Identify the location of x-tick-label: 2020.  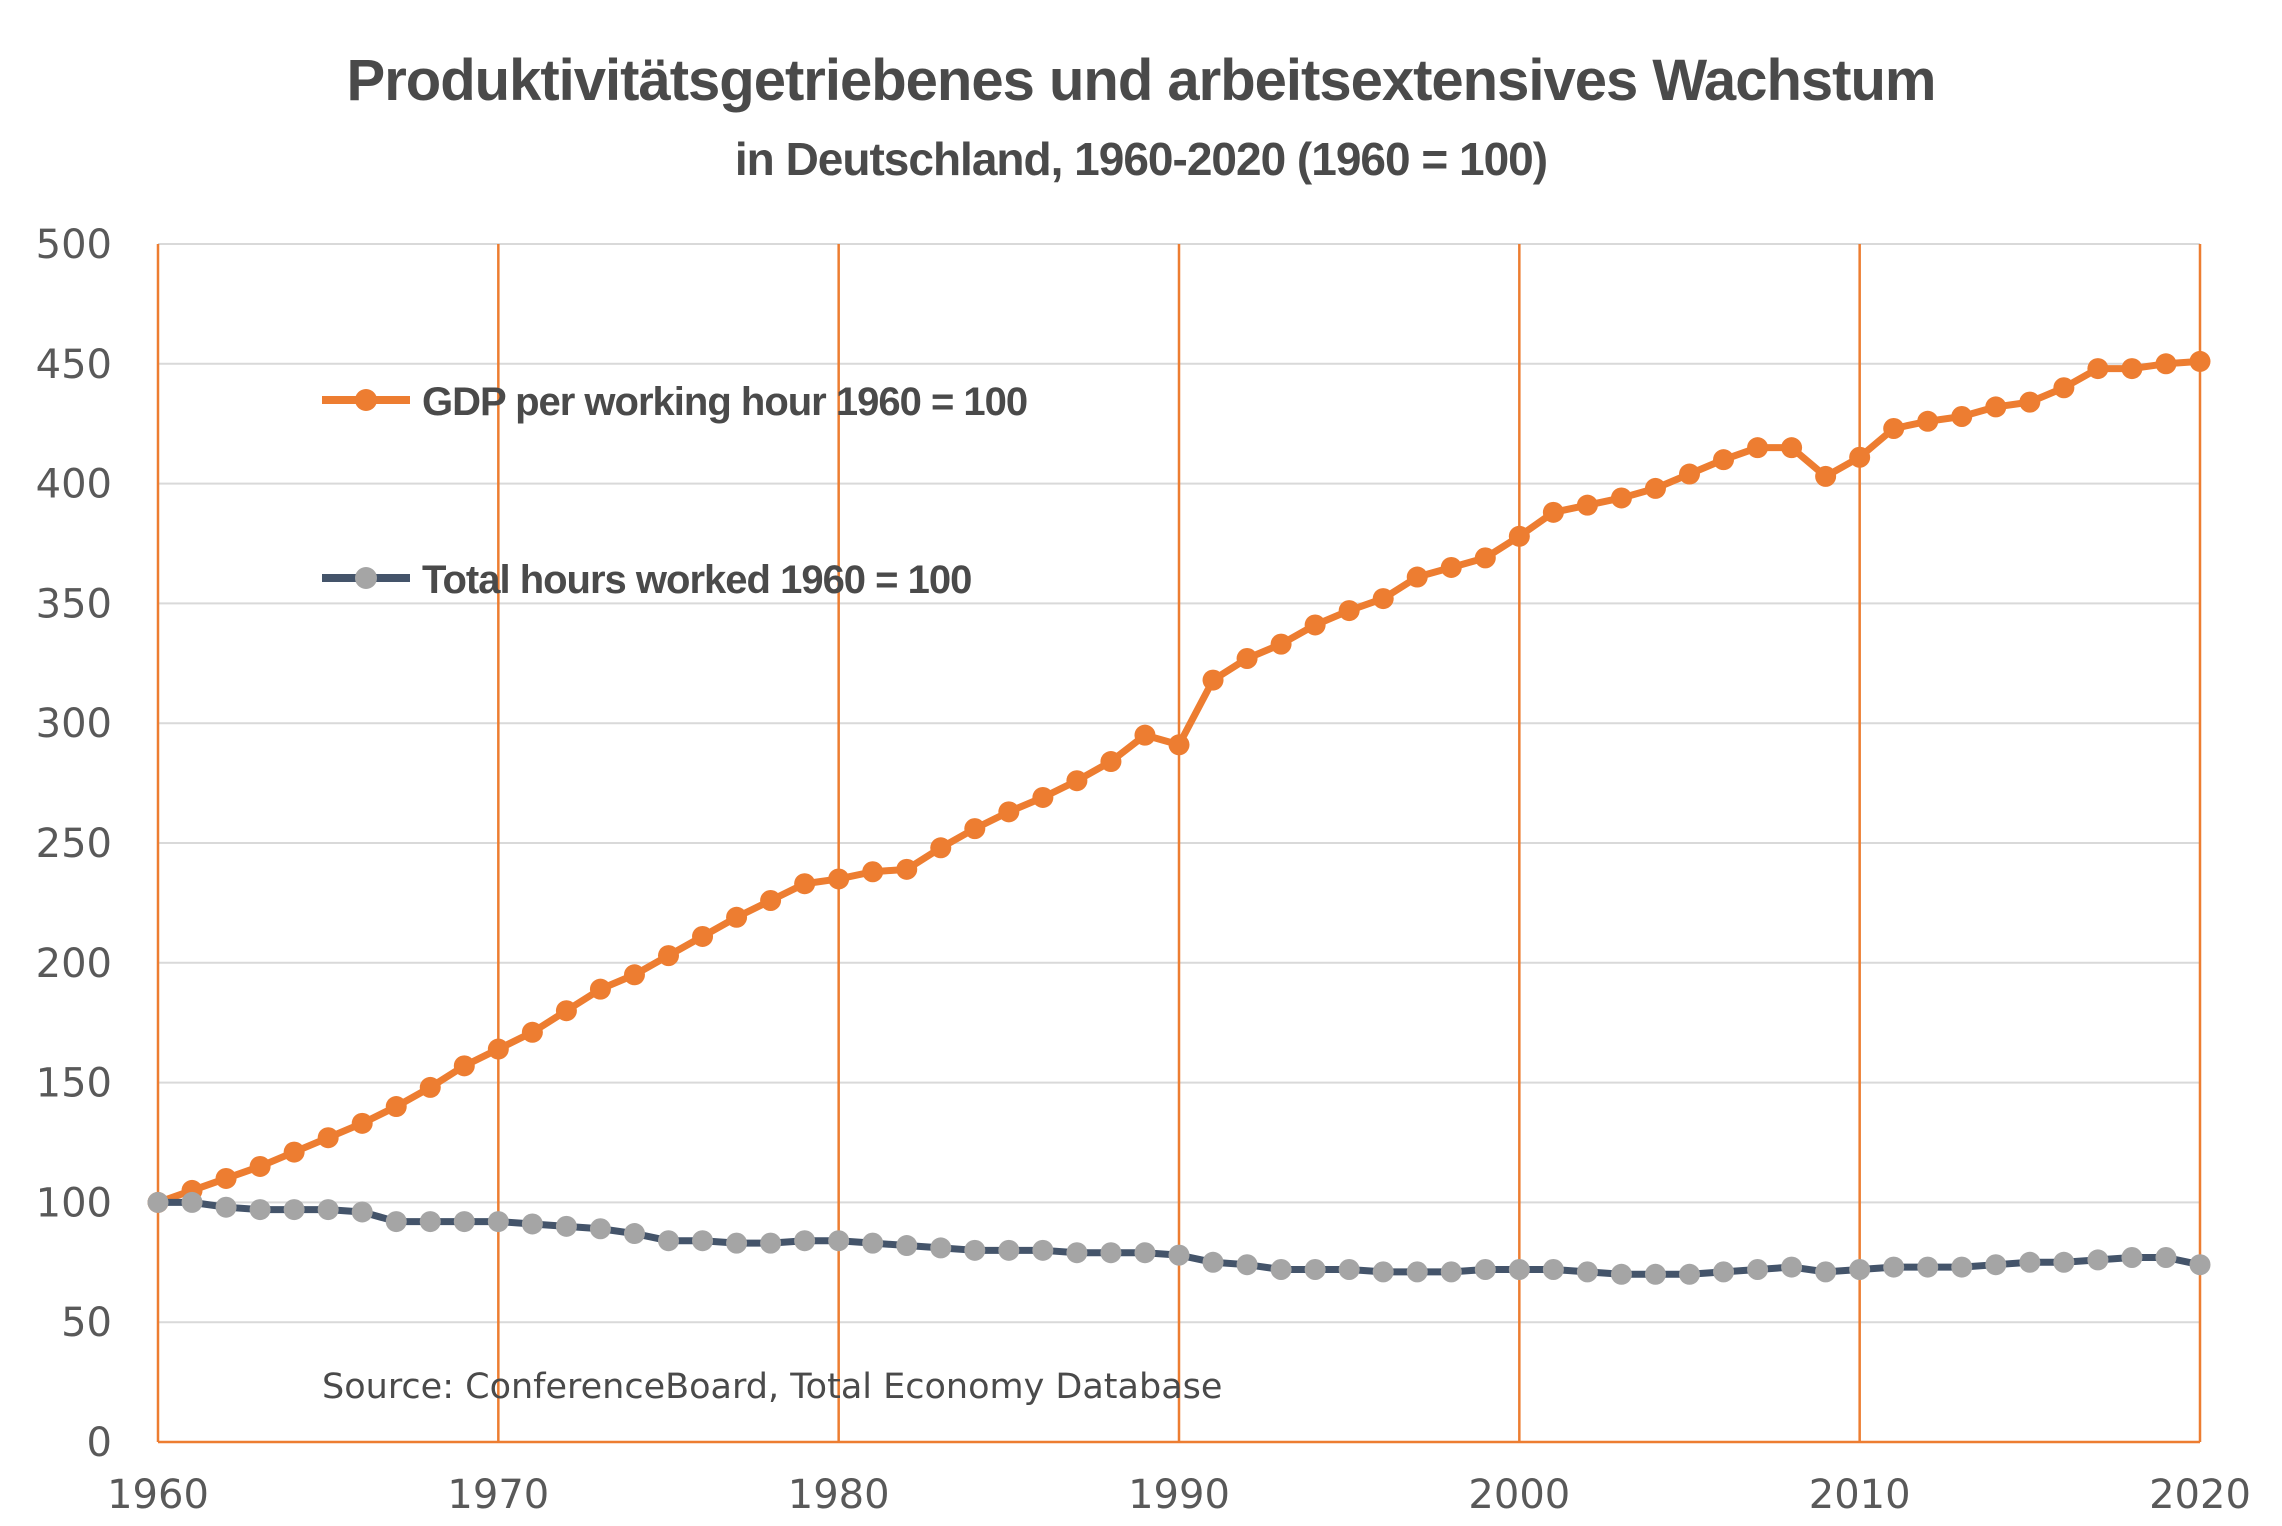
(2200, 1495).